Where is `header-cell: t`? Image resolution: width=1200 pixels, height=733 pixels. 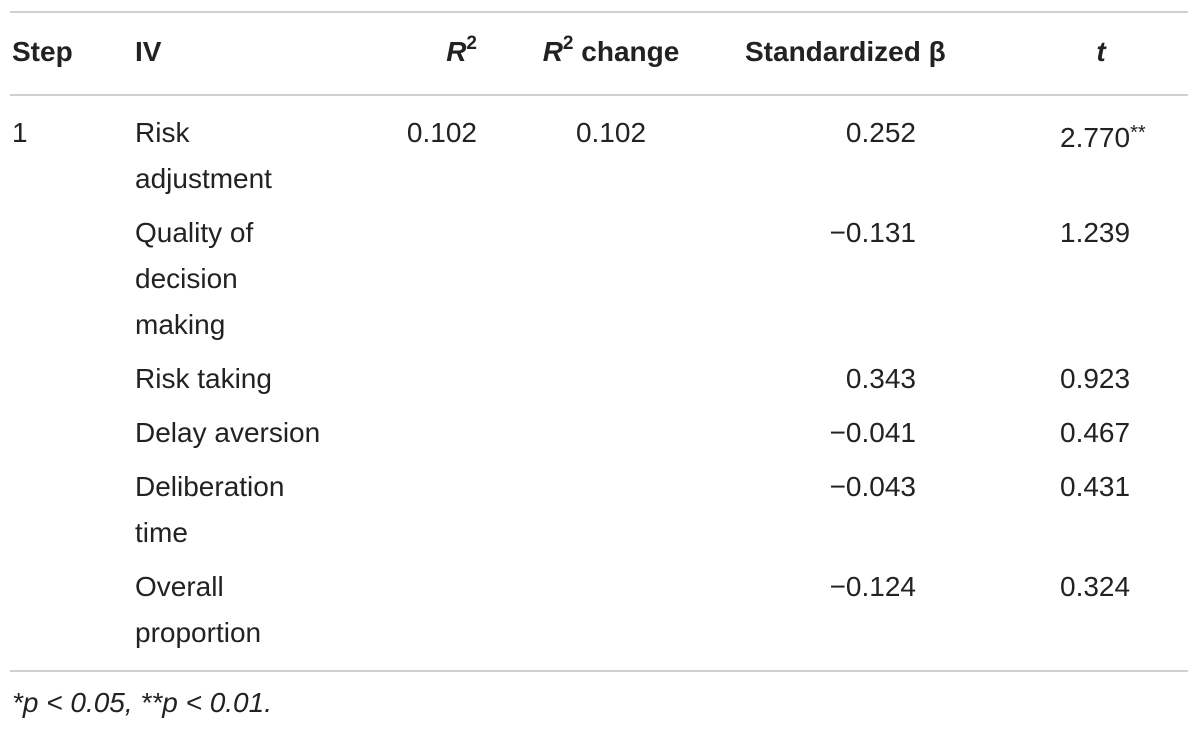
header-cell: t is located at coordinates (1101, 51).